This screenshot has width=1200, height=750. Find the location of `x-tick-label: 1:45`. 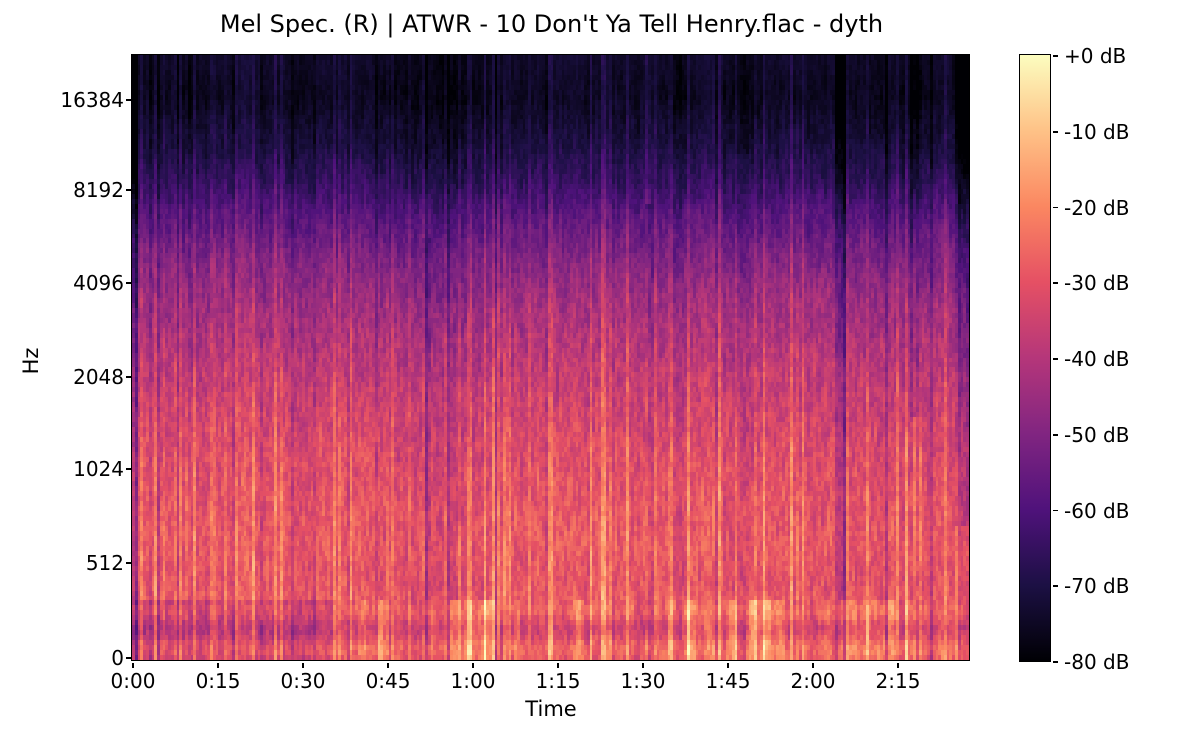

x-tick-label: 1:45 is located at coordinates (728, 681).